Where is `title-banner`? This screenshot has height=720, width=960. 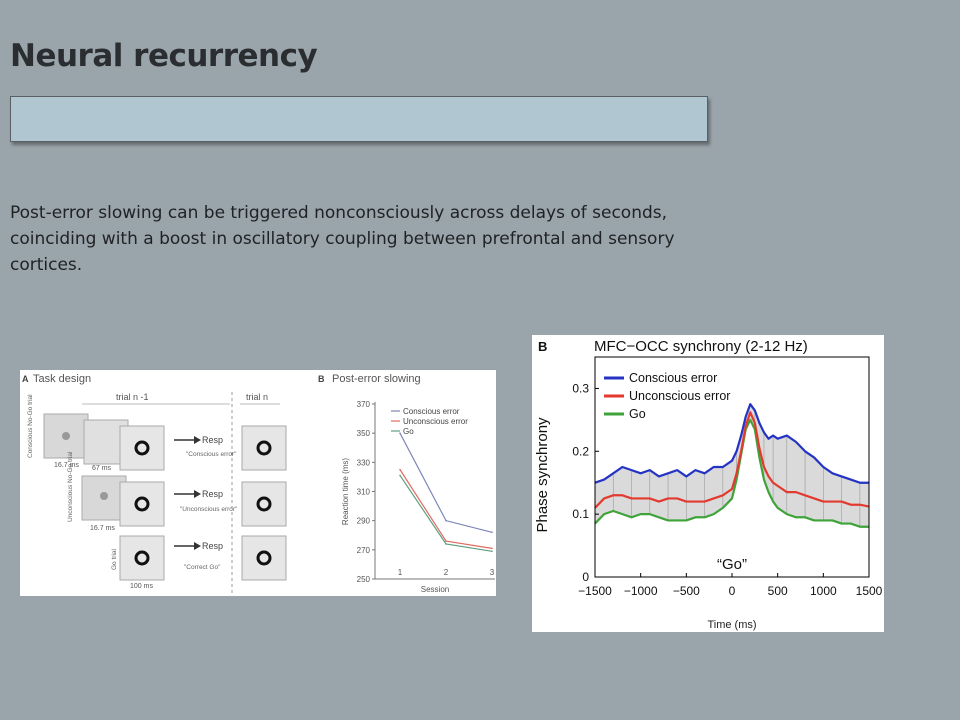
title-banner is located at coordinates (359, 119).